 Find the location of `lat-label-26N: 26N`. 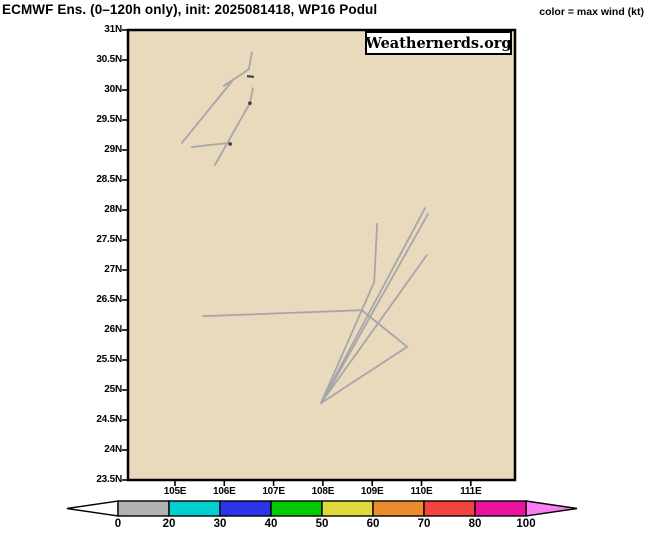

lat-label-26N: 26N is located at coordinates (113, 329).